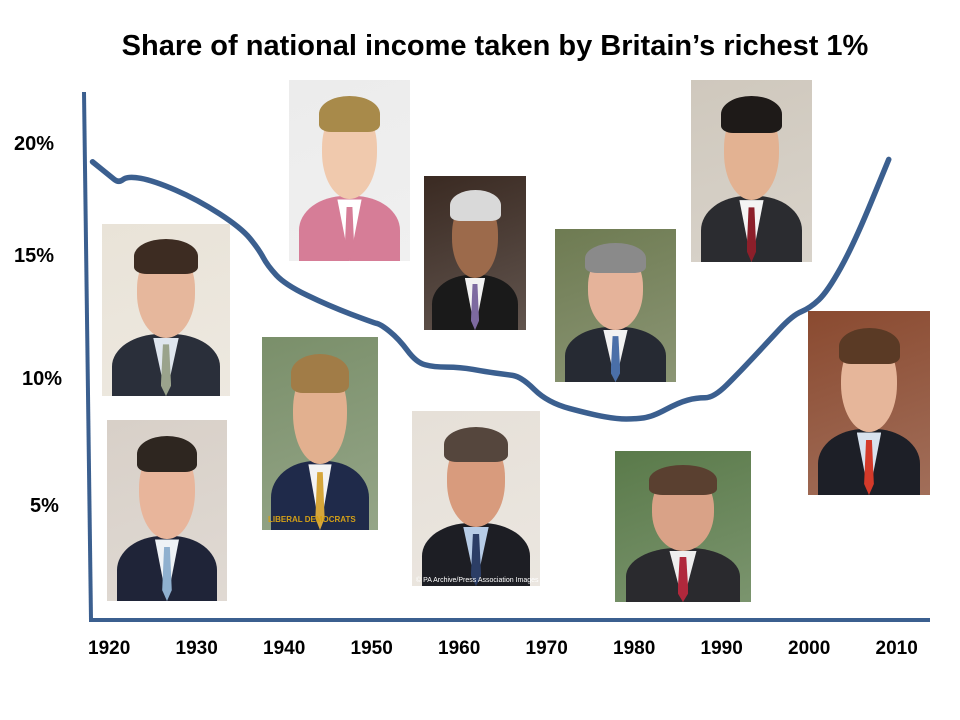 Image resolution: width=960 pixels, height=720 pixels. I want to click on y-axis-line, so click(87, 356).